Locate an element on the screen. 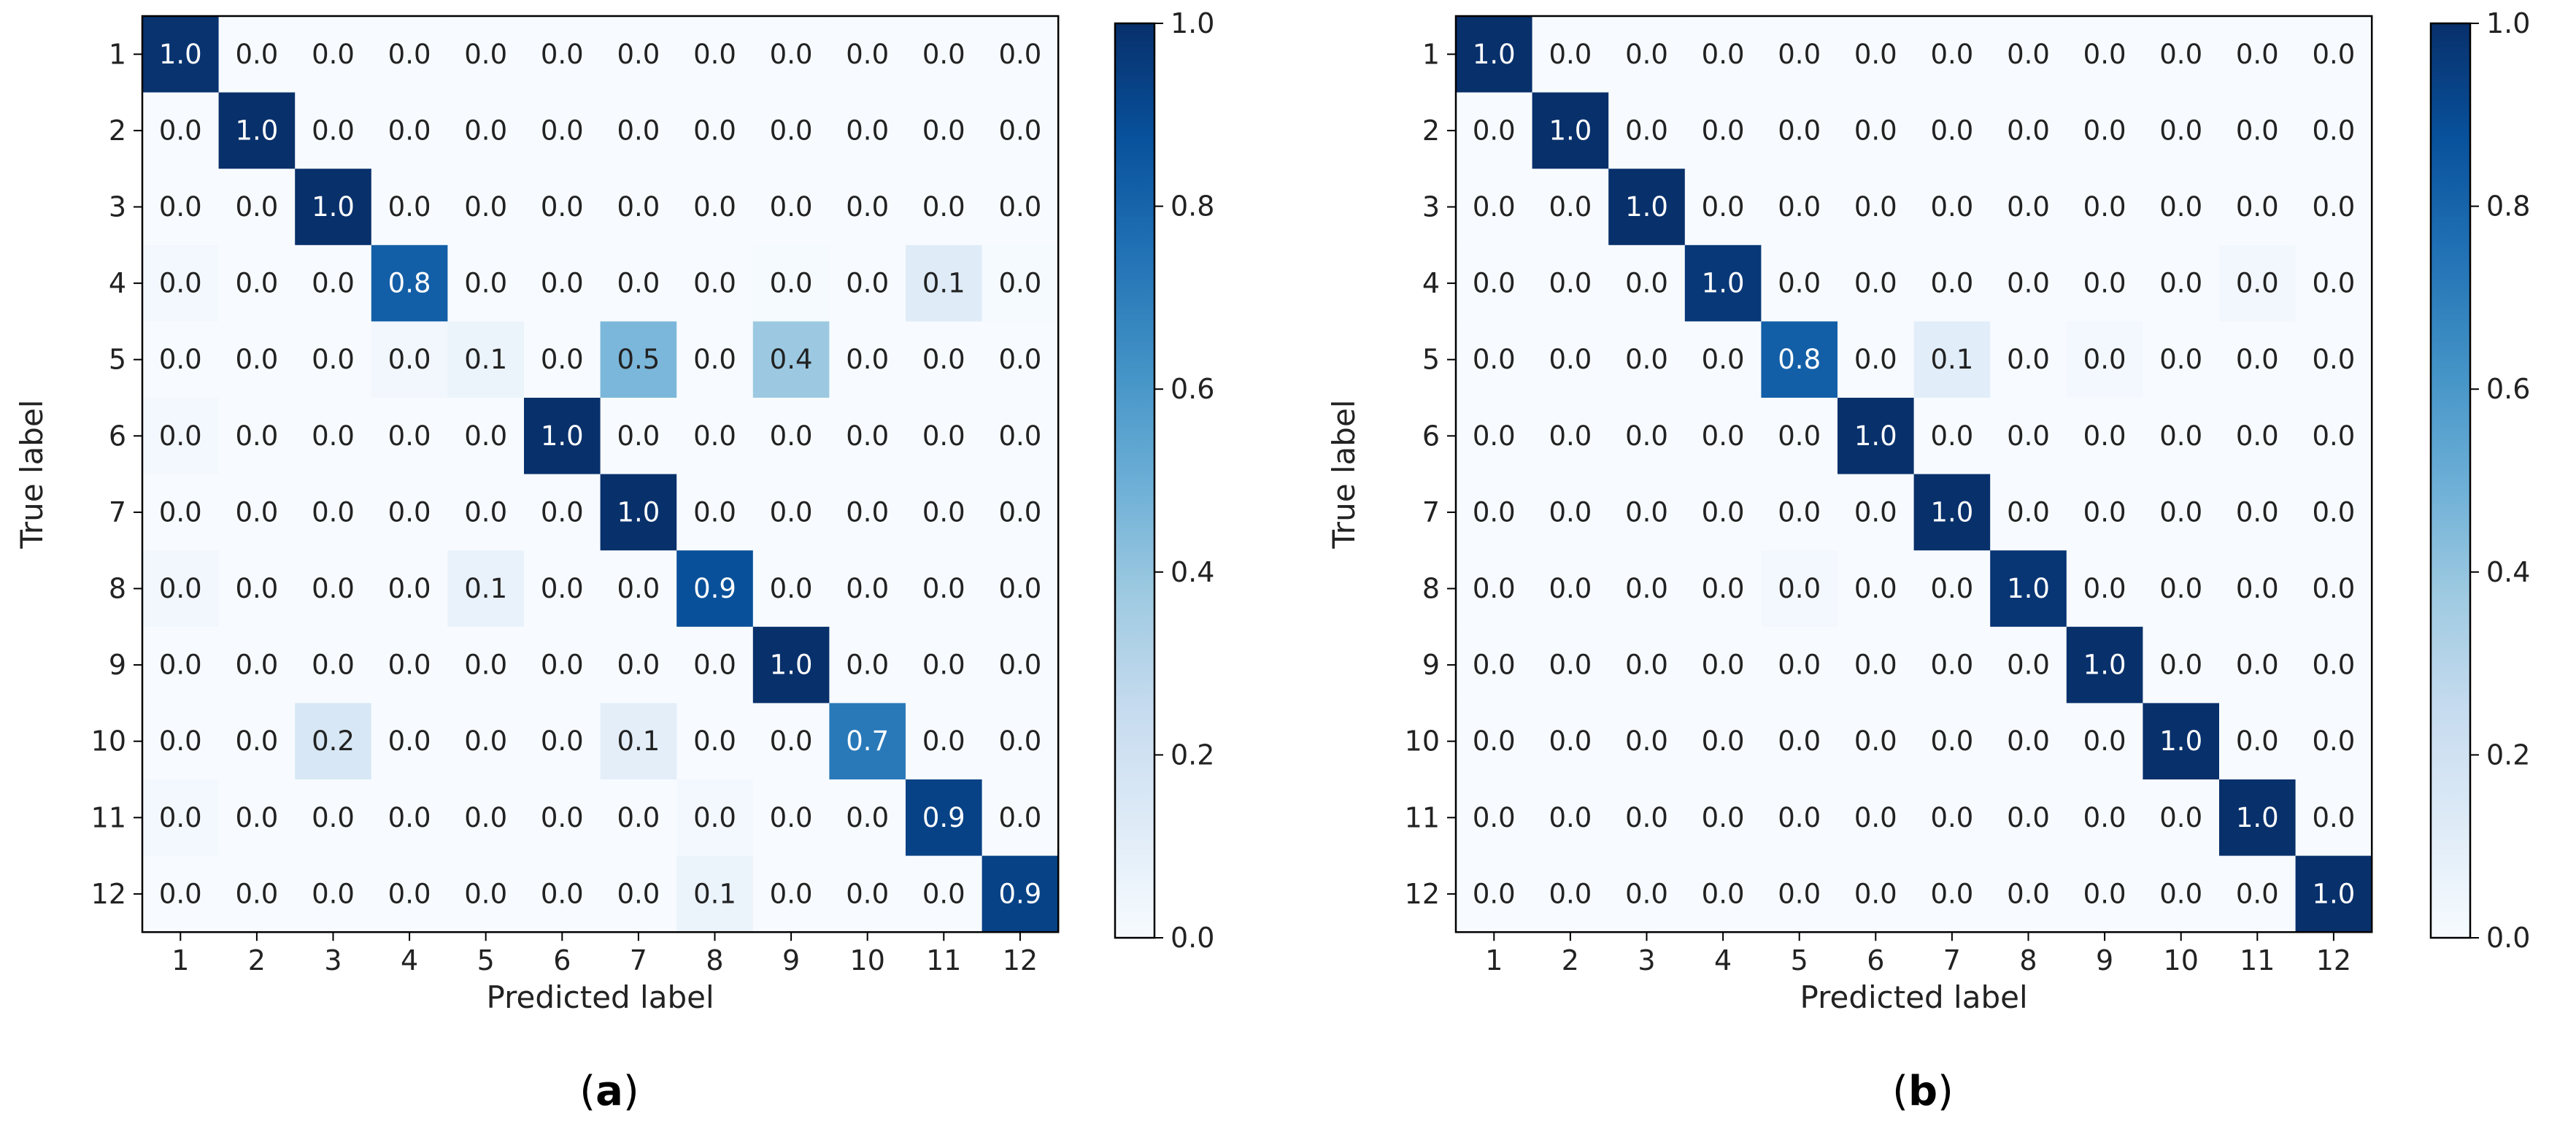 This screenshot has height=1129, width=2576. cell-value-label: 0.5 is located at coordinates (638, 359).